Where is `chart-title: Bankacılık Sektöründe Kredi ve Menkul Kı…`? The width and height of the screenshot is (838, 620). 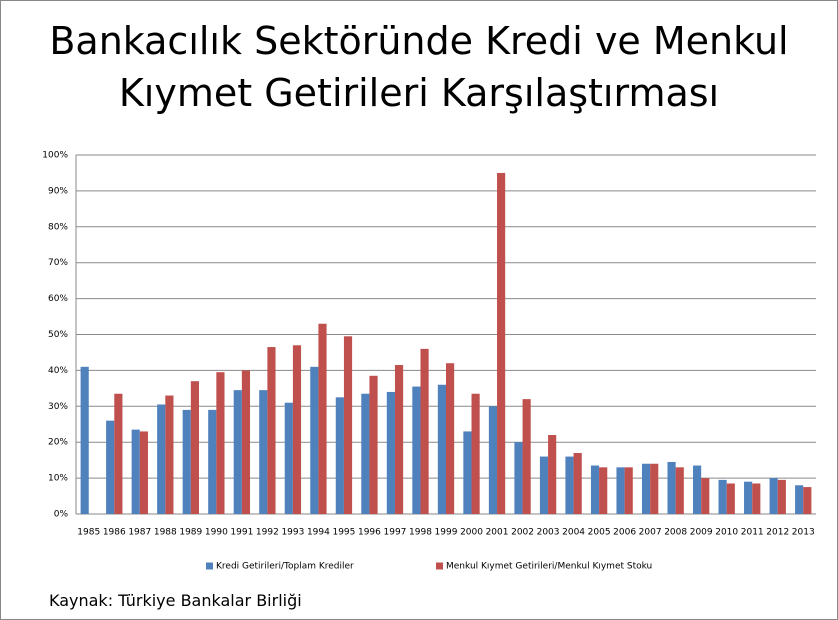 chart-title: Bankacılık Sektöründe Kredi ve Menkul Kı… is located at coordinates (419, 67).